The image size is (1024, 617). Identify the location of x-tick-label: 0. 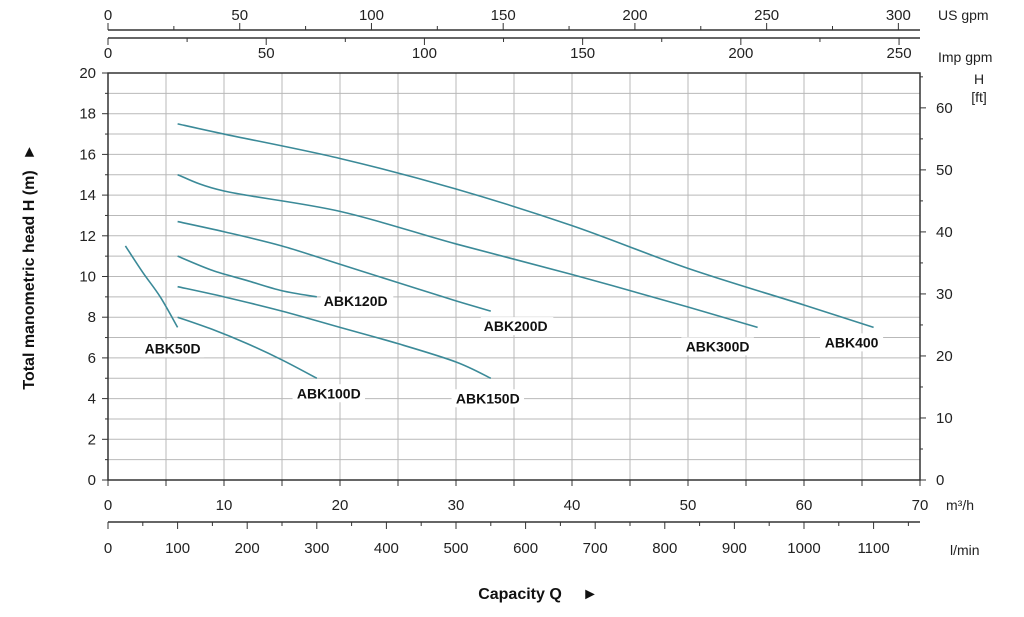
(108, 505).